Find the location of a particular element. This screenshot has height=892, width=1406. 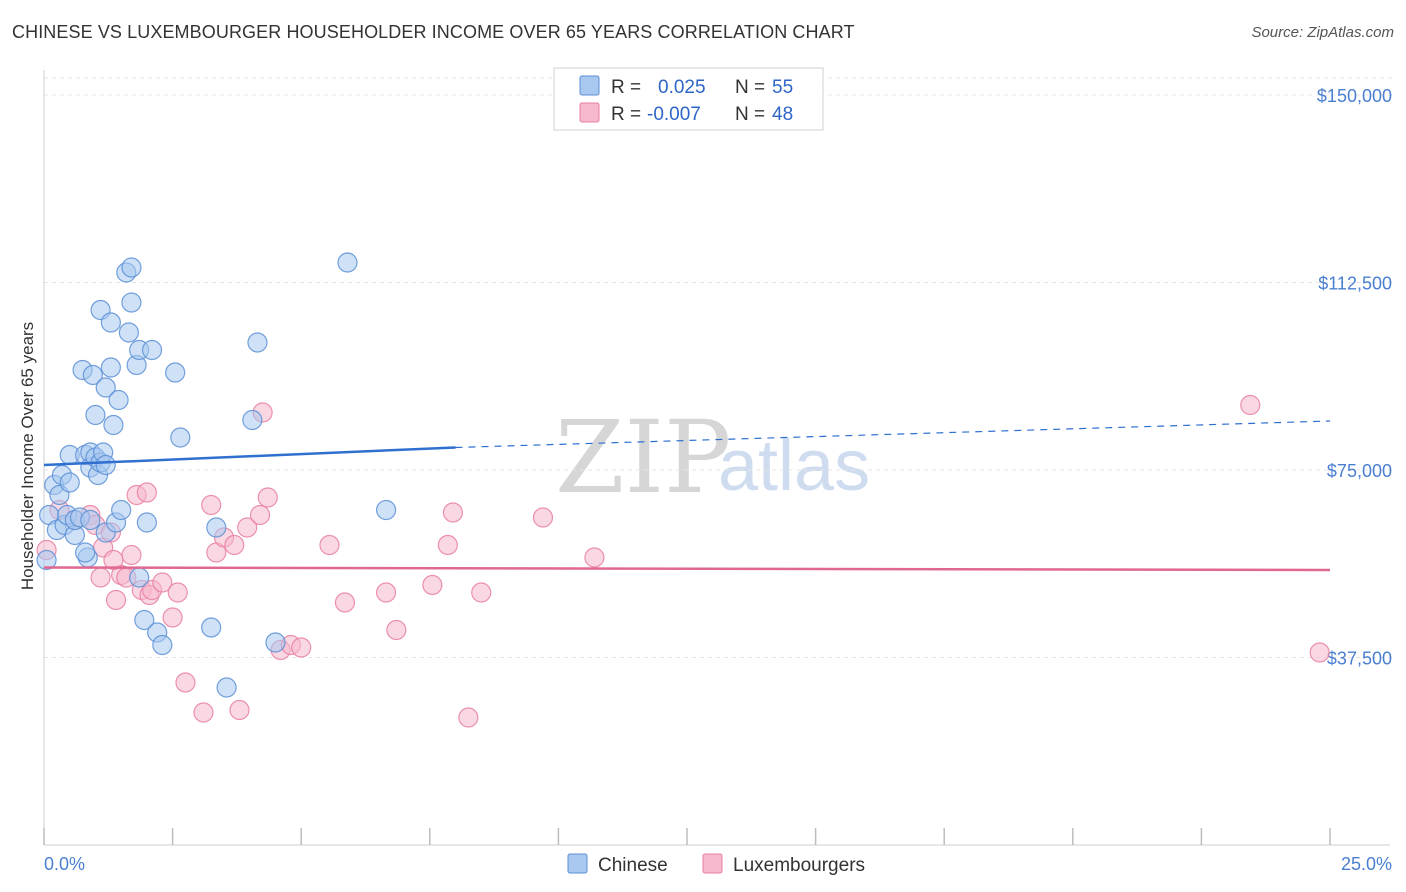

trend-line-chinese-extension is located at coordinates (893, 434).